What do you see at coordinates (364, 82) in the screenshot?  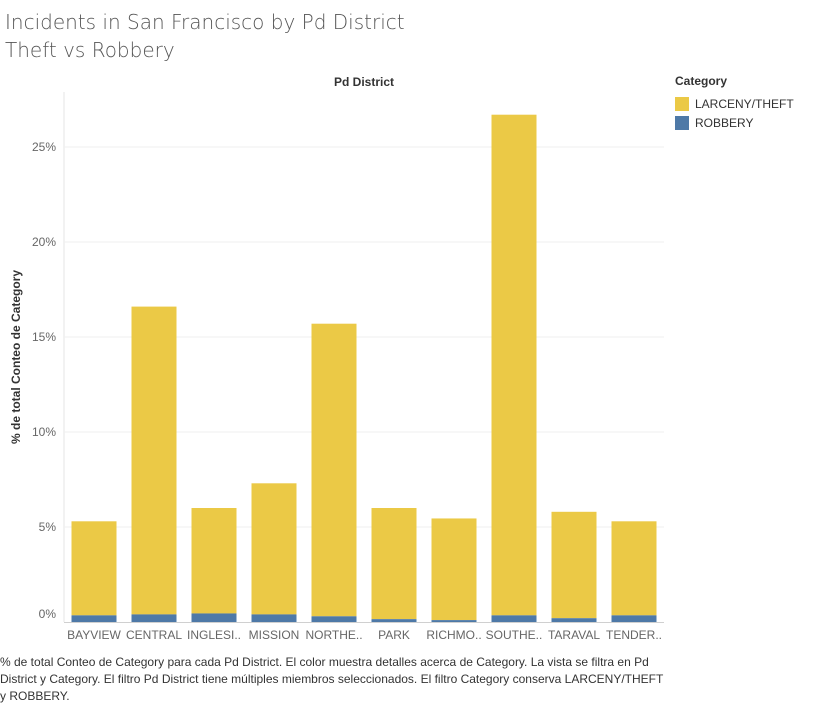 I see `x-axis-title: Pd District` at bounding box center [364, 82].